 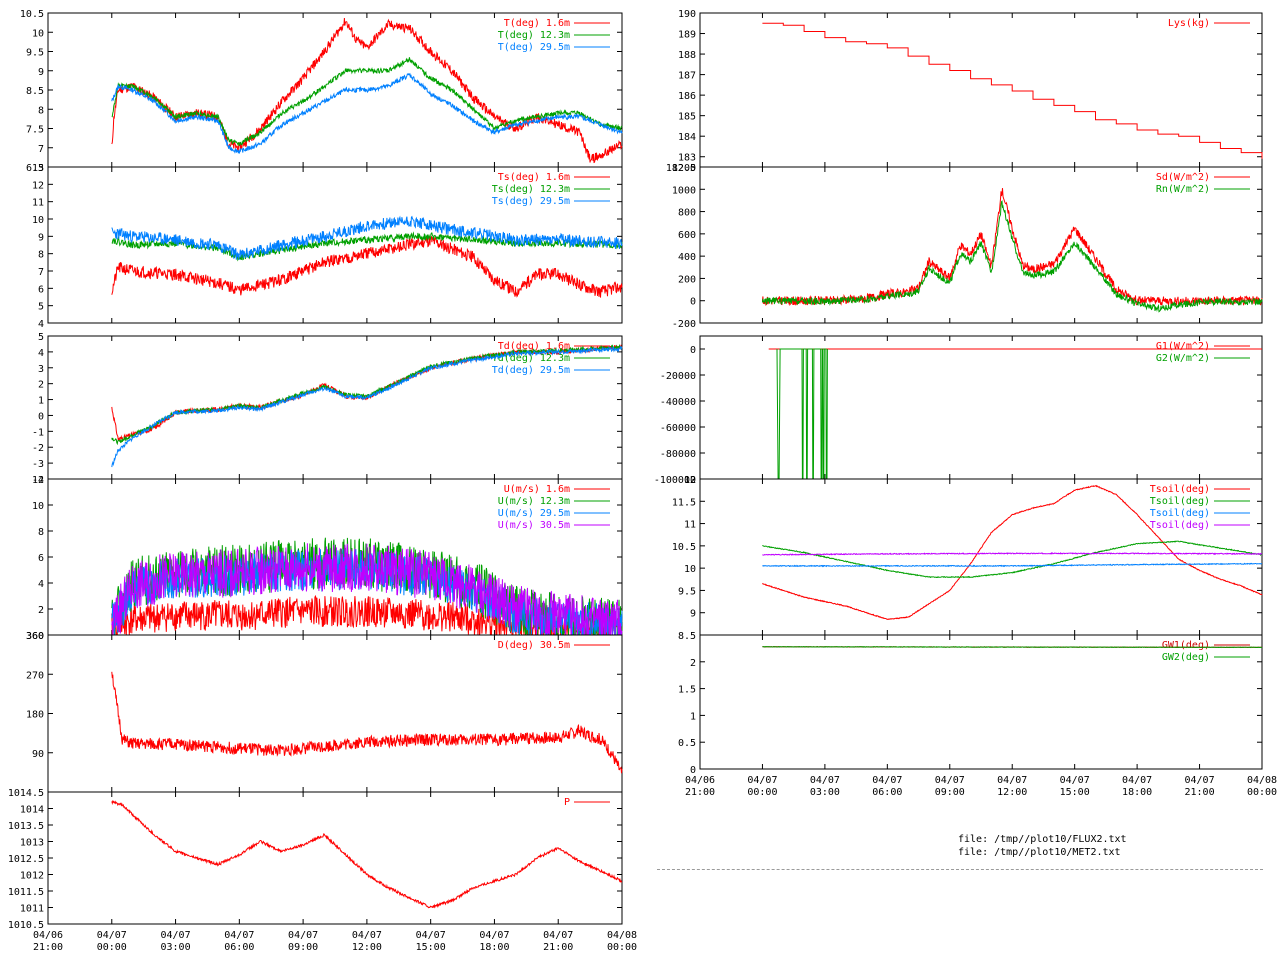 I want to click on separator-line, so click(x=960, y=869).